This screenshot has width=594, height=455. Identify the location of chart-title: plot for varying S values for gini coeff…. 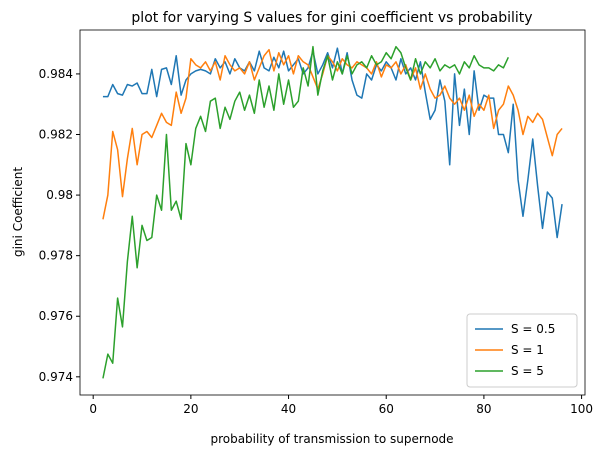
(331, 18).